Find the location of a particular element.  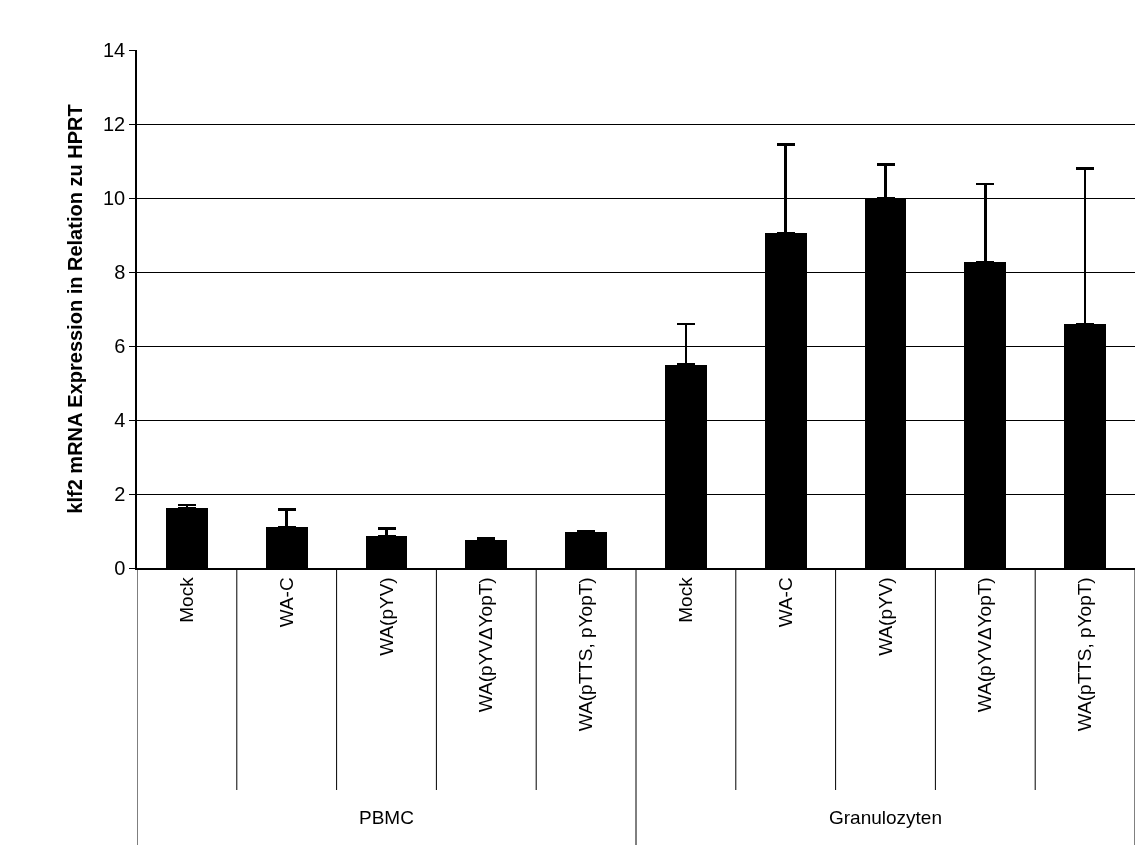

y-tick-label: 14 is located at coordinates (114, 50).